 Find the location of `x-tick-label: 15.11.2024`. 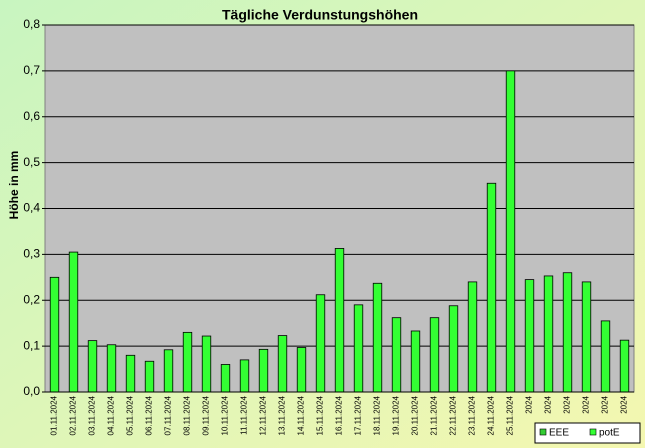

x-tick-label: 15.11.2024 is located at coordinates (320, 415).